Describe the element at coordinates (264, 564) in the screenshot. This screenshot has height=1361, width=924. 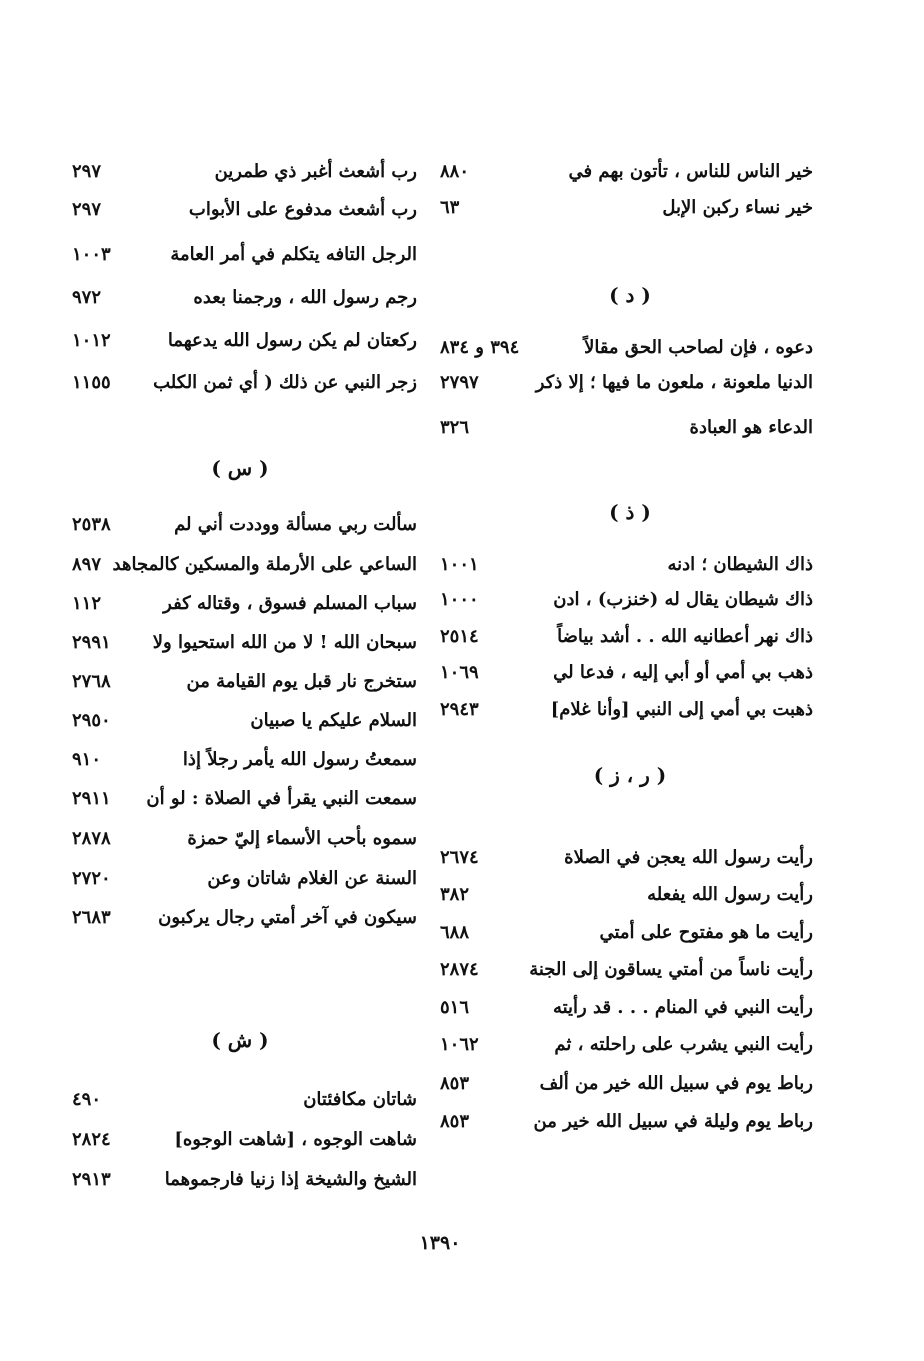
I see `entry-text: الساعي على الأرملة والمسكين كالمجاهد` at that location.